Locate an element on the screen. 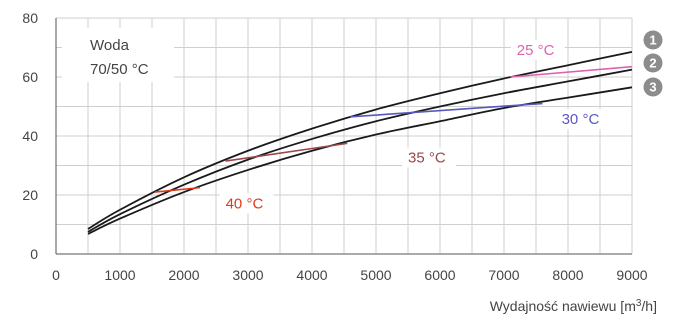  x-tick-label: 0 is located at coordinates (56, 275).